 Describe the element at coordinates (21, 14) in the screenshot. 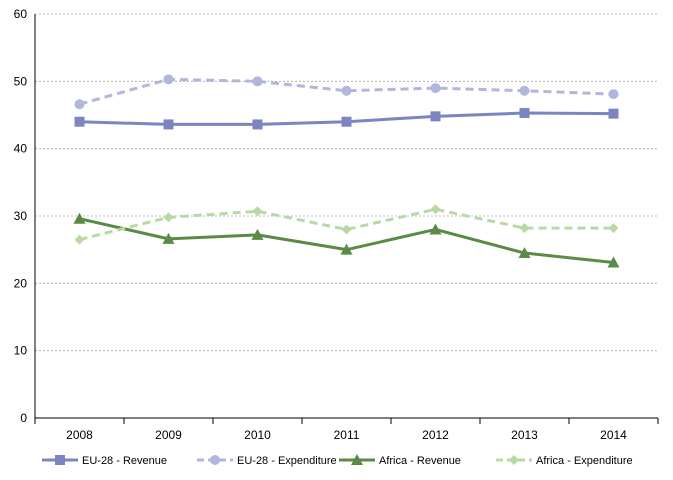

I see `y-tick-label: 60` at that location.